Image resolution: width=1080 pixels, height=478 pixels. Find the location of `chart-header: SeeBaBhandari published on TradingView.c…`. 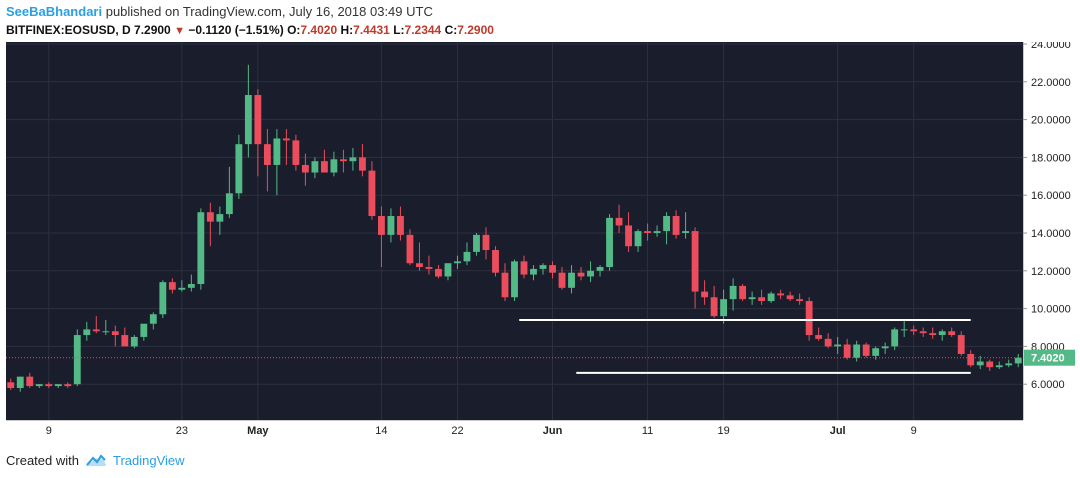

chart-header: SeeBaBhandari published on TradingView.c… is located at coordinates (541, 22).